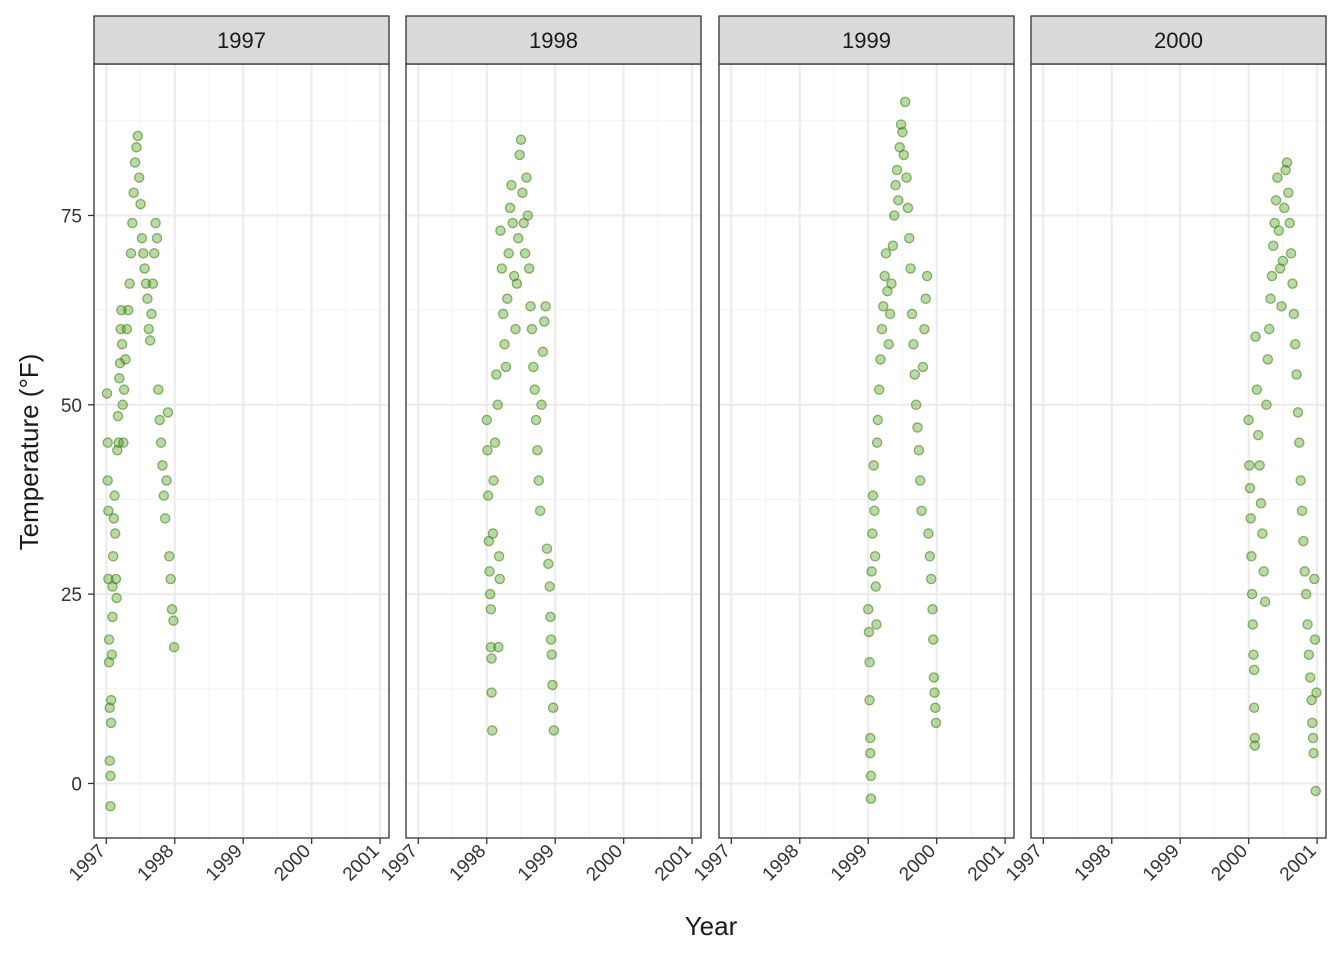 Image resolution: width=1344 pixels, height=960 pixels. I want to click on y-tick-label: 50, so click(71, 406).